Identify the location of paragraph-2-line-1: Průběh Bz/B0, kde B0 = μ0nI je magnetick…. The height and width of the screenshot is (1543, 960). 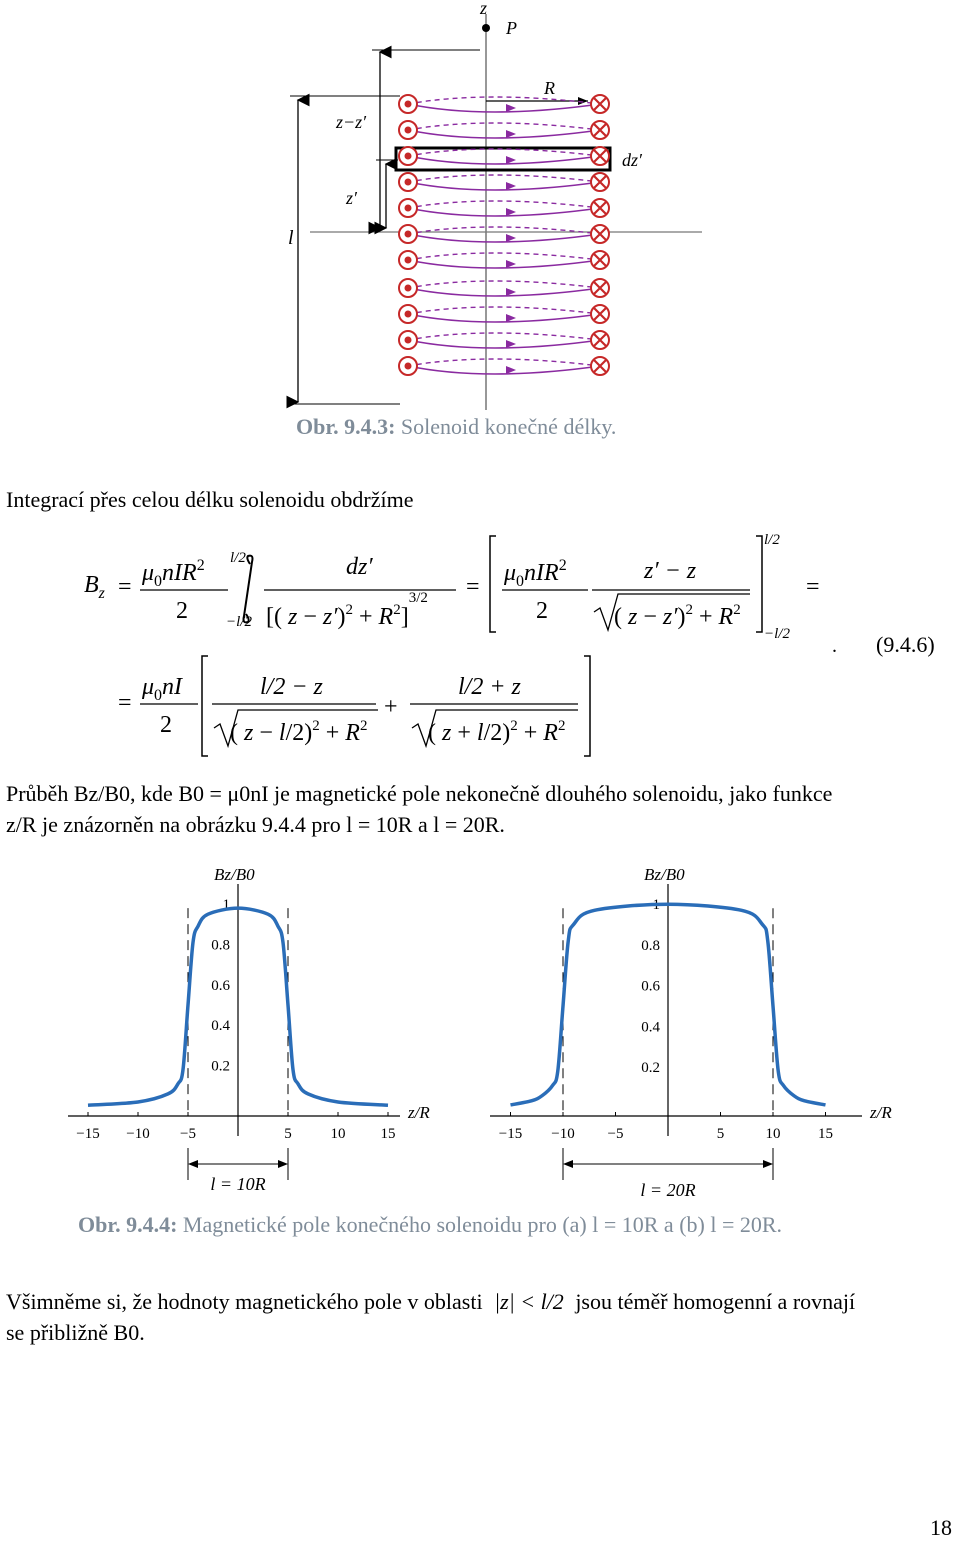
(419, 793).